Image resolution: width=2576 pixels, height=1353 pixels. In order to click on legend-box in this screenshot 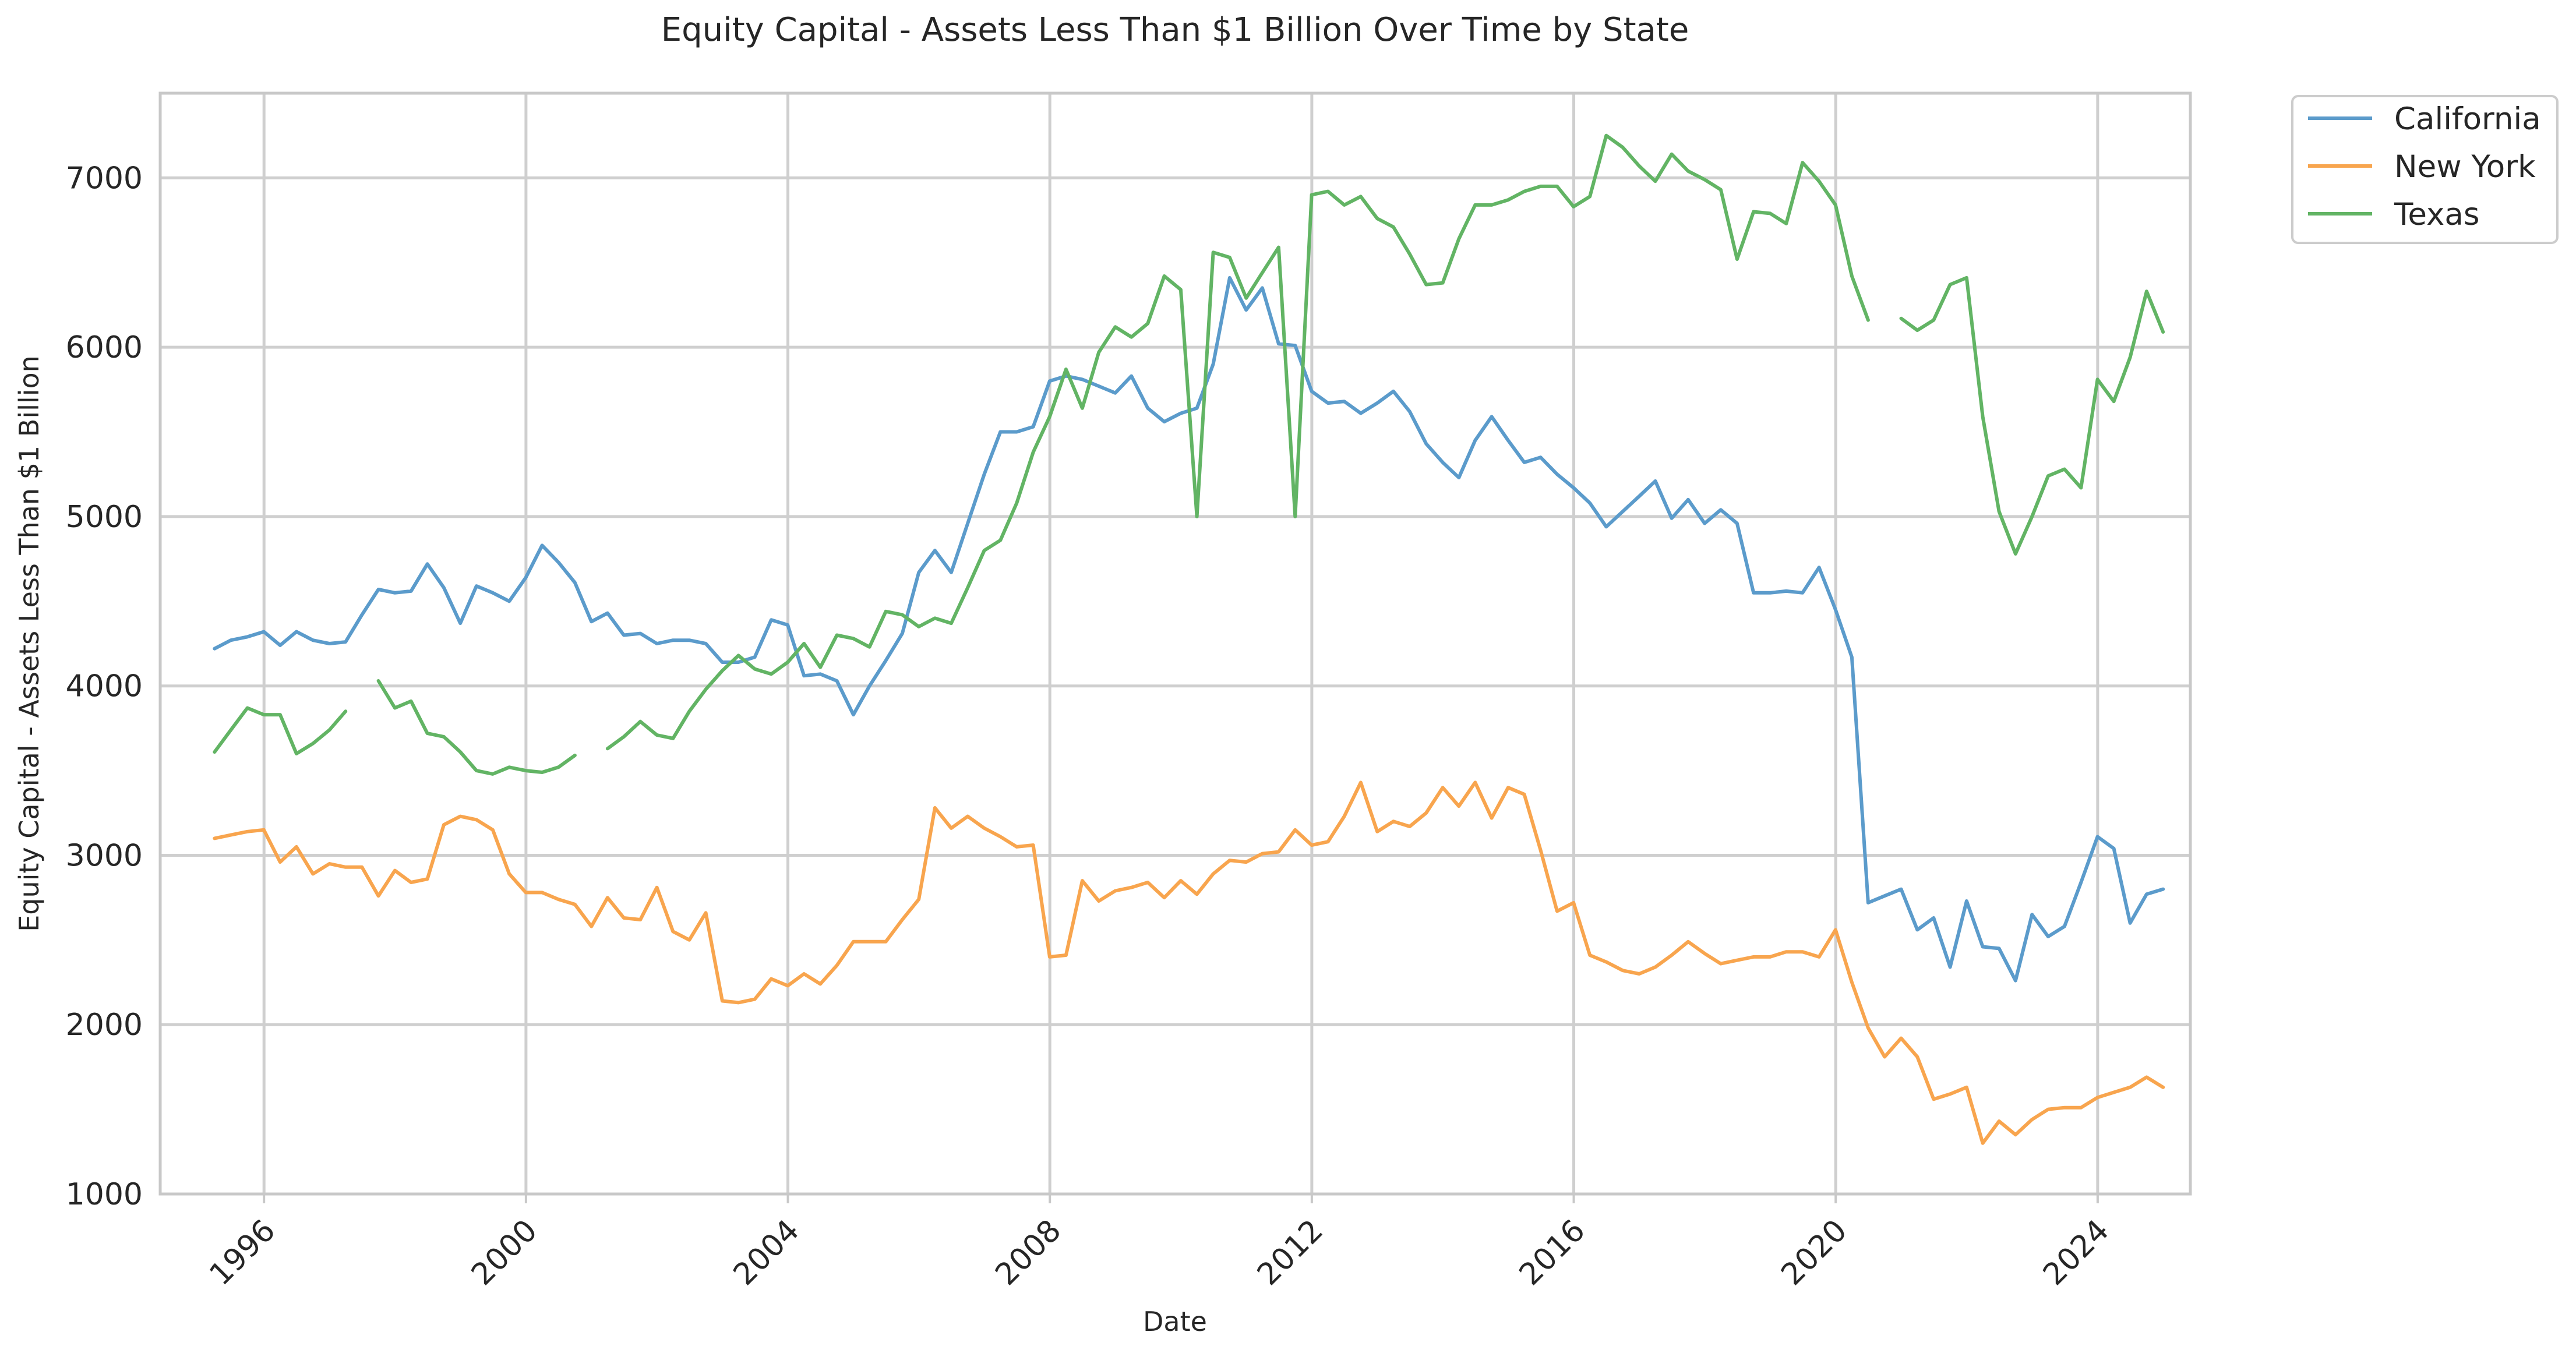, I will do `click(2425, 170)`.